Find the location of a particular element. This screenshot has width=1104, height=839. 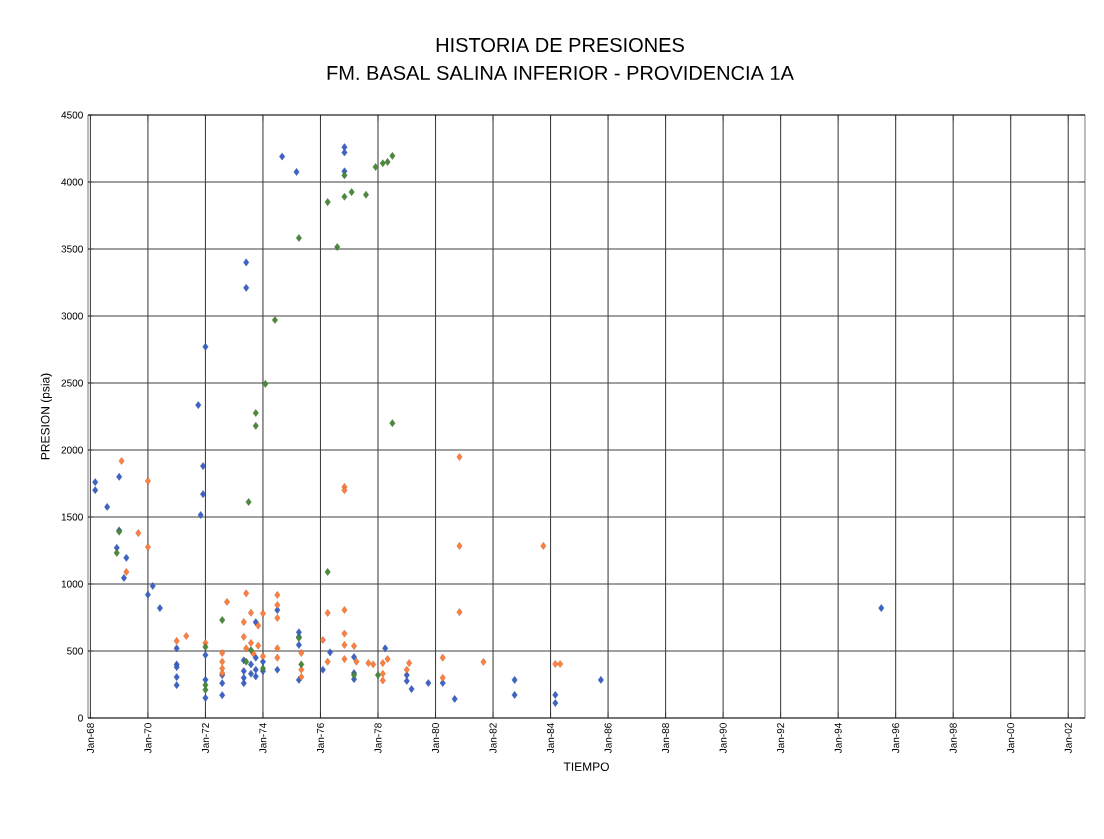

y-tick-label: 4000 is located at coordinates (72, 182).